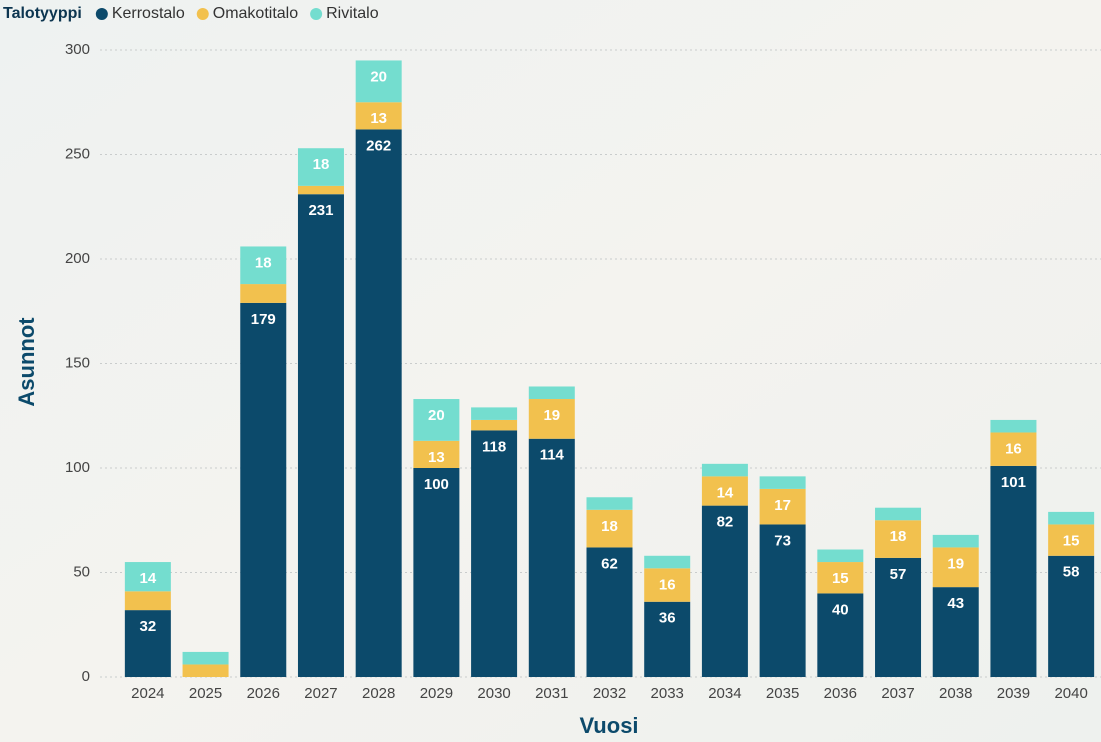 This screenshot has width=1101, height=742. What do you see at coordinates (263, 319) in the screenshot?
I see `data-label: 179` at bounding box center [263, 319].